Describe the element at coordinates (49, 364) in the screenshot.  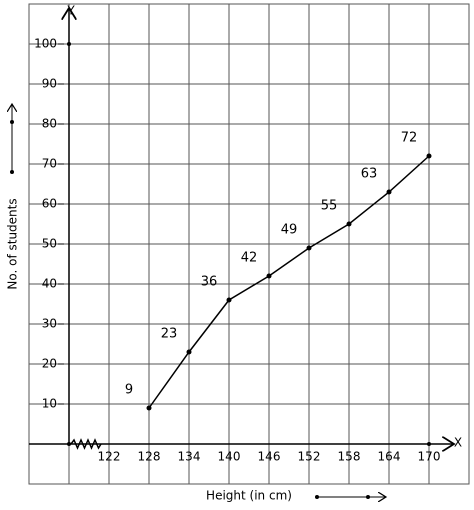
I see `y-tick-label: 20` at that location.